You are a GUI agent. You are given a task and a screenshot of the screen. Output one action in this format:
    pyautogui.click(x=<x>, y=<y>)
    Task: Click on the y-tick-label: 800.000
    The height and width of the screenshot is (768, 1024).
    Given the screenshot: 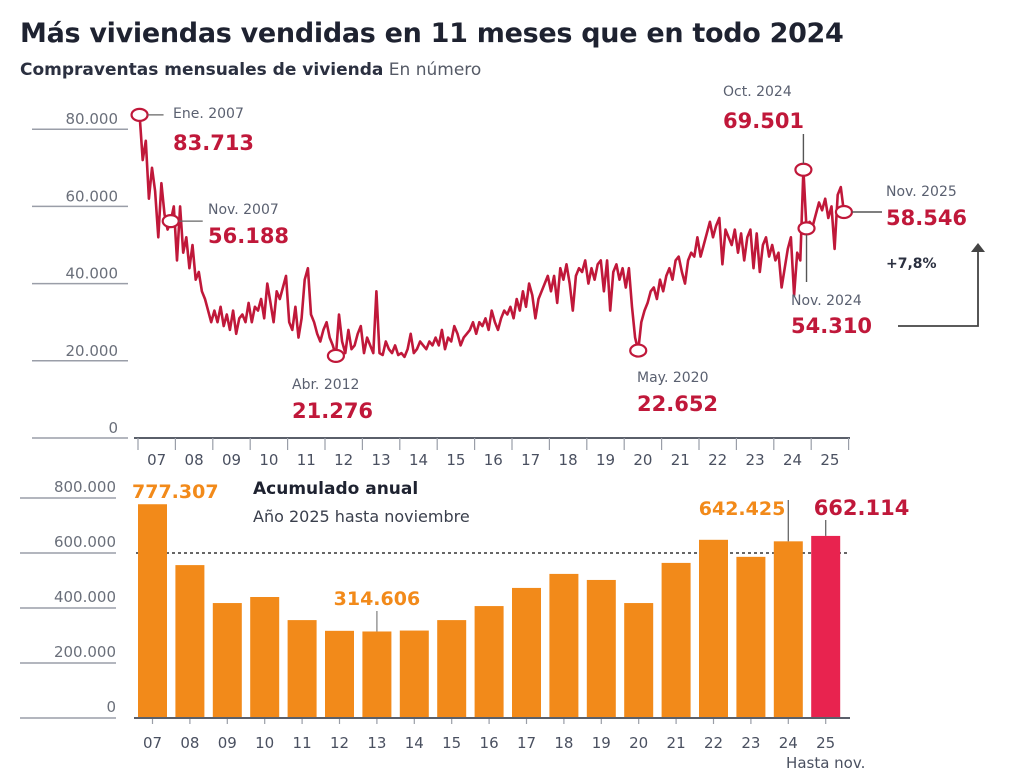 What is the action you would take?
    pyautogui.click(x=85, y=487)
    